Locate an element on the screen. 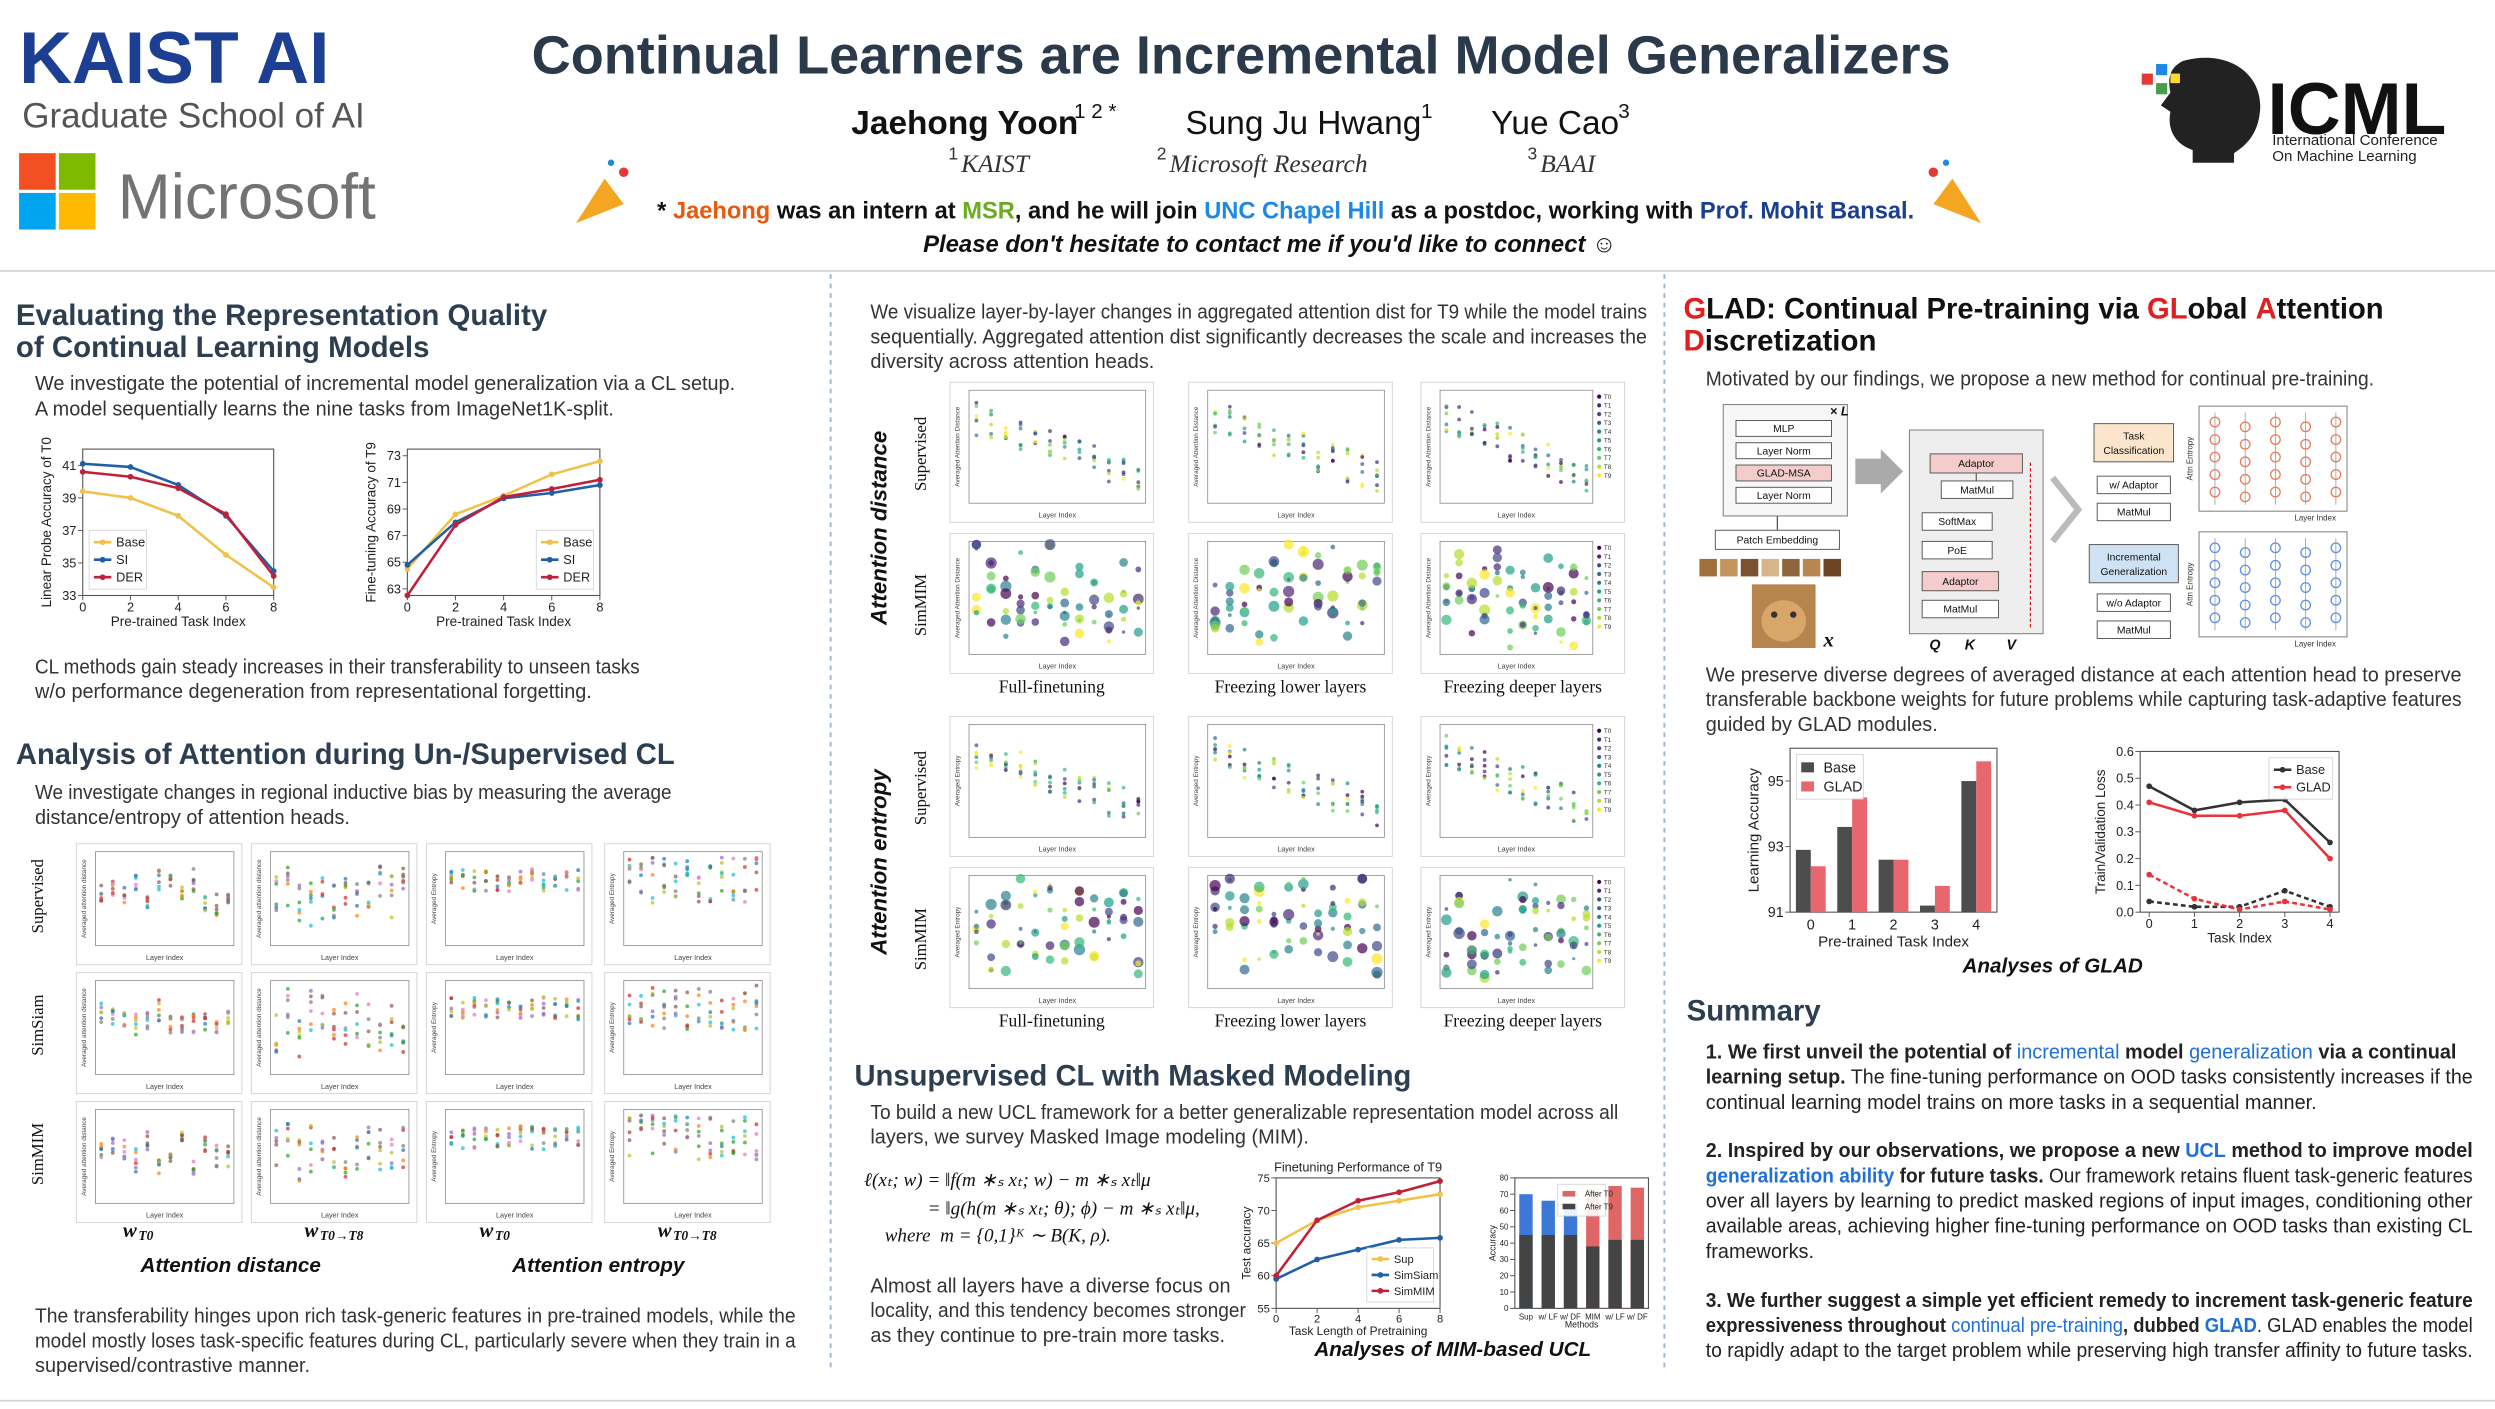  diagram-arrow is located at coordinates (2066, 509).